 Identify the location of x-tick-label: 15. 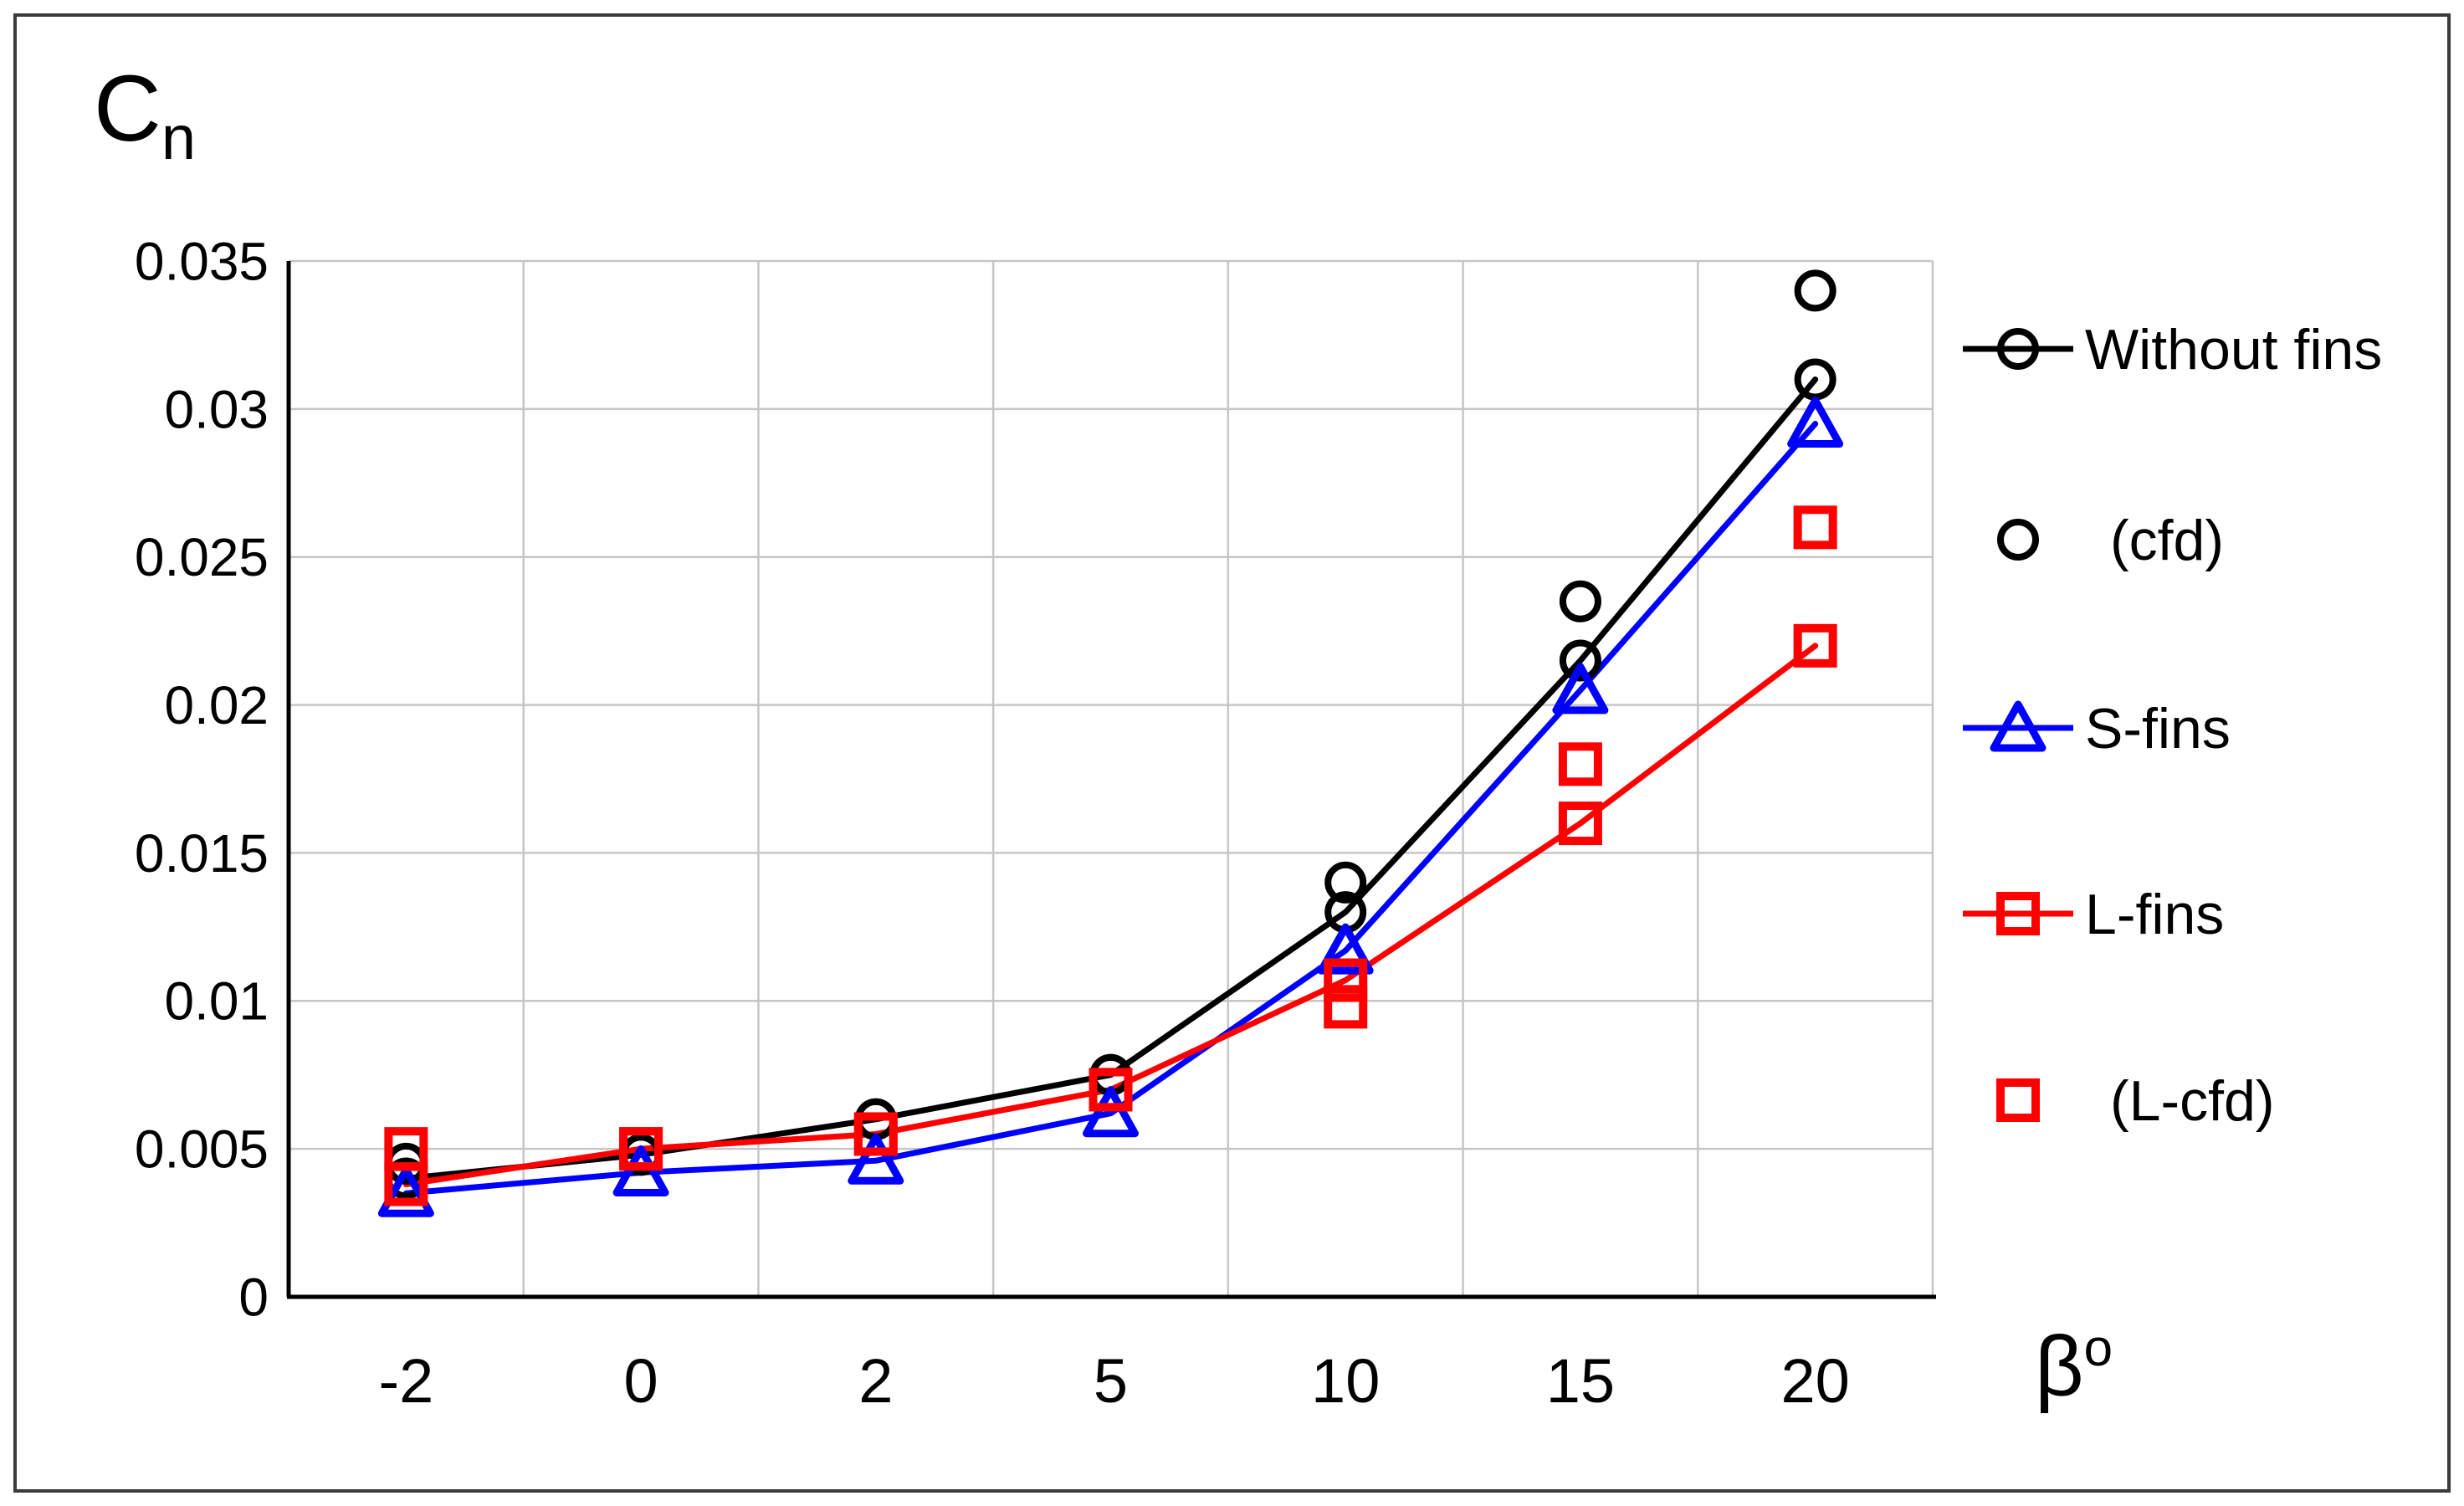
(1580, 1381).